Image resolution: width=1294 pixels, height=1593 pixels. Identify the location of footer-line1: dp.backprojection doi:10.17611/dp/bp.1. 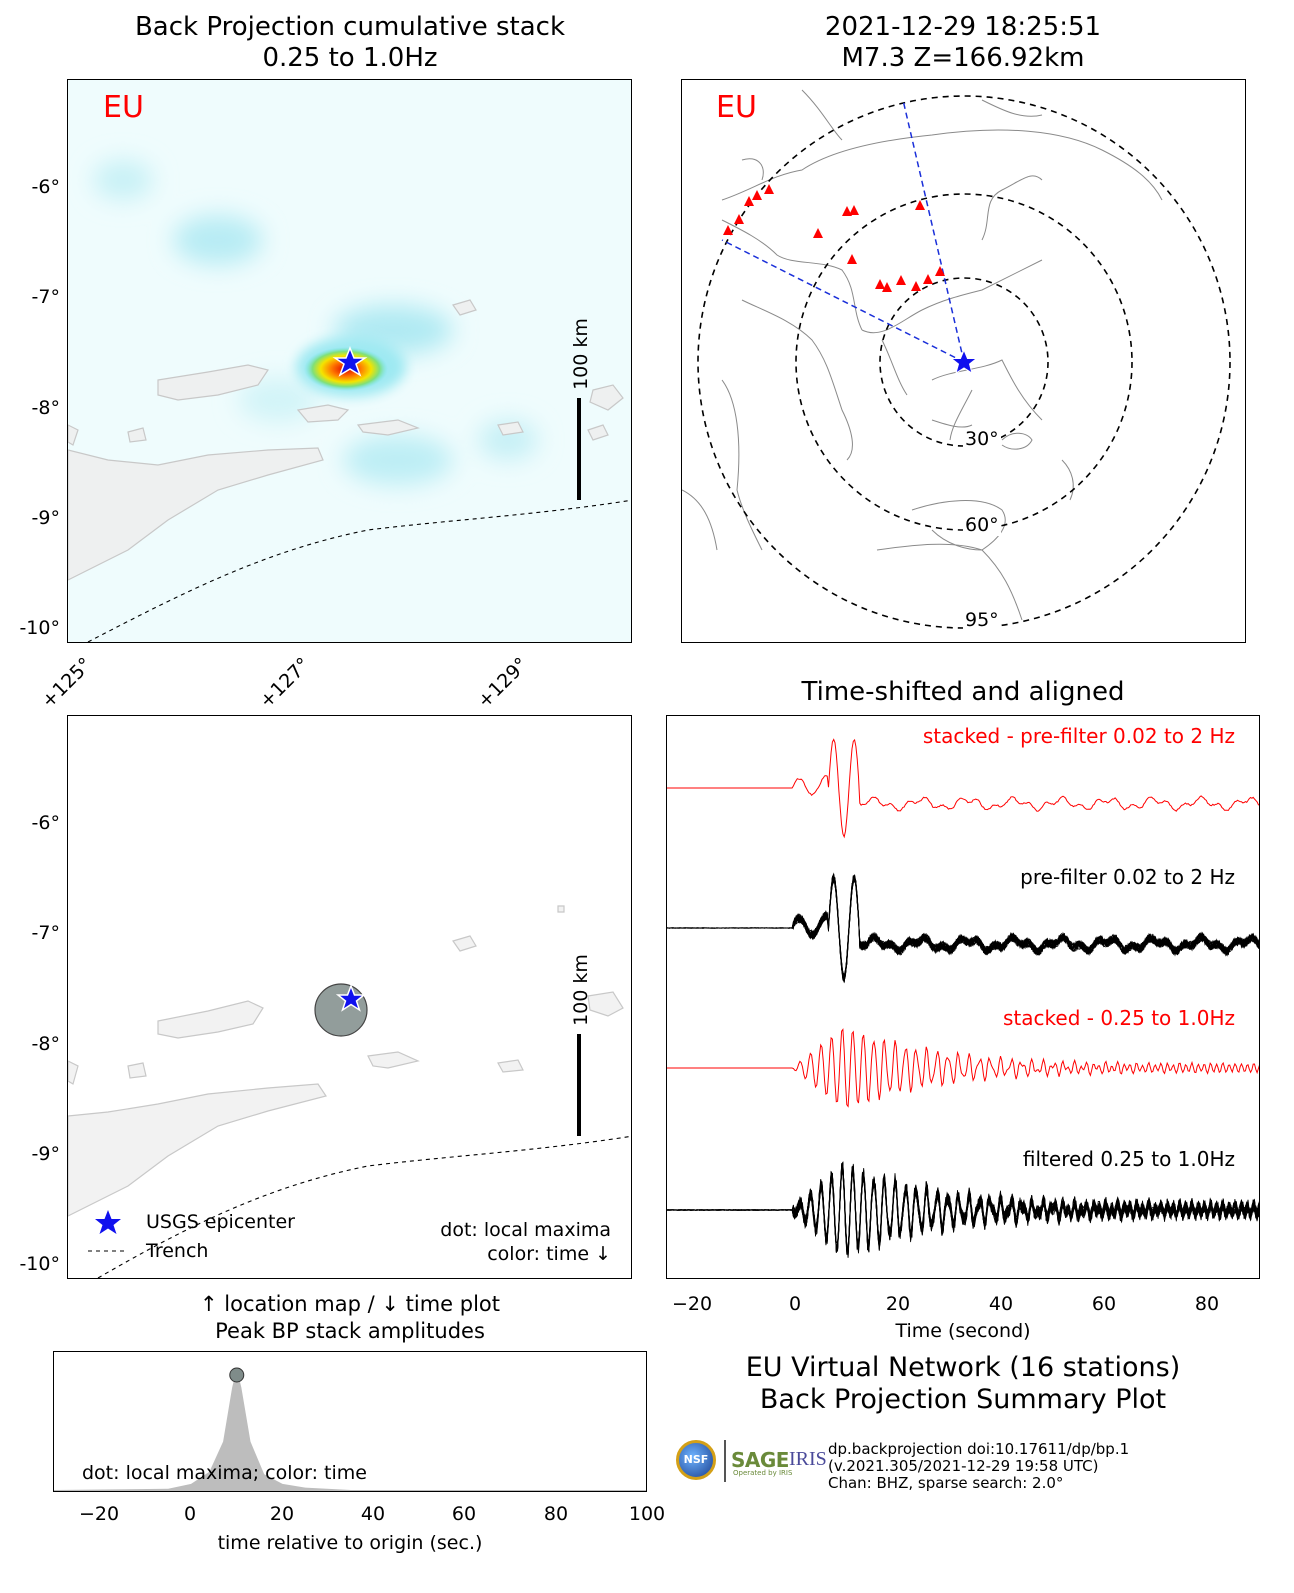
(979, 1449).